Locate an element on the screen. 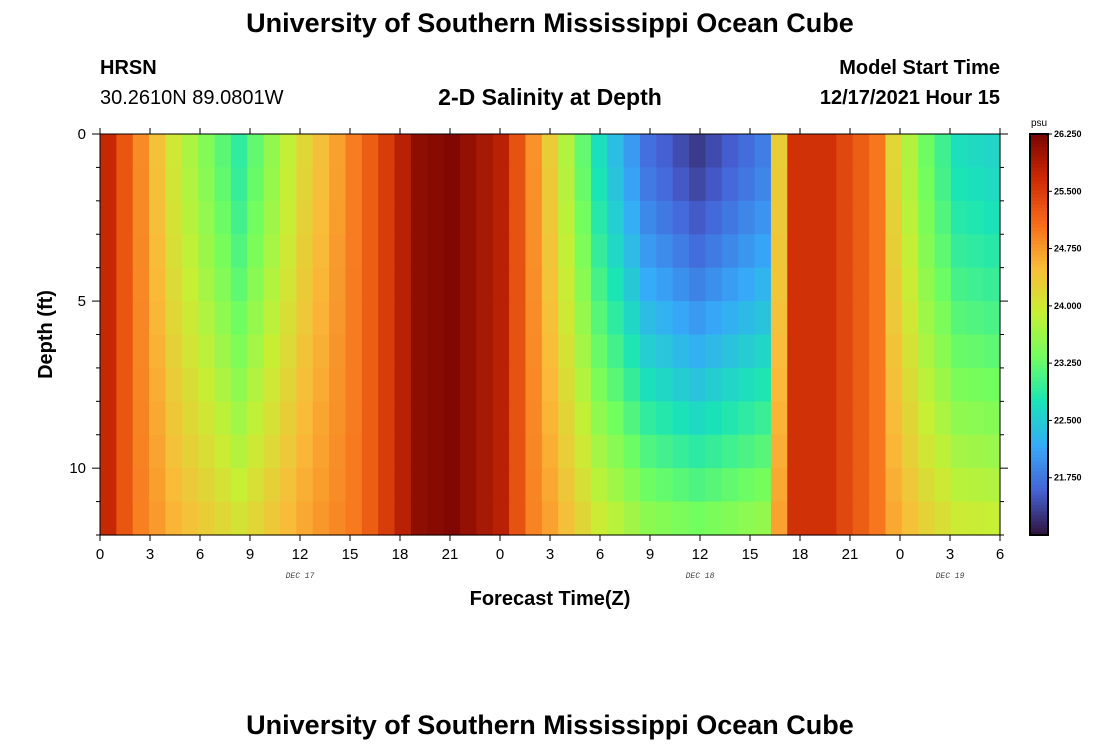 The width and height of the screenshot is (1100, 750). day-label: DEC 18 is located at coordinates (700, 576).